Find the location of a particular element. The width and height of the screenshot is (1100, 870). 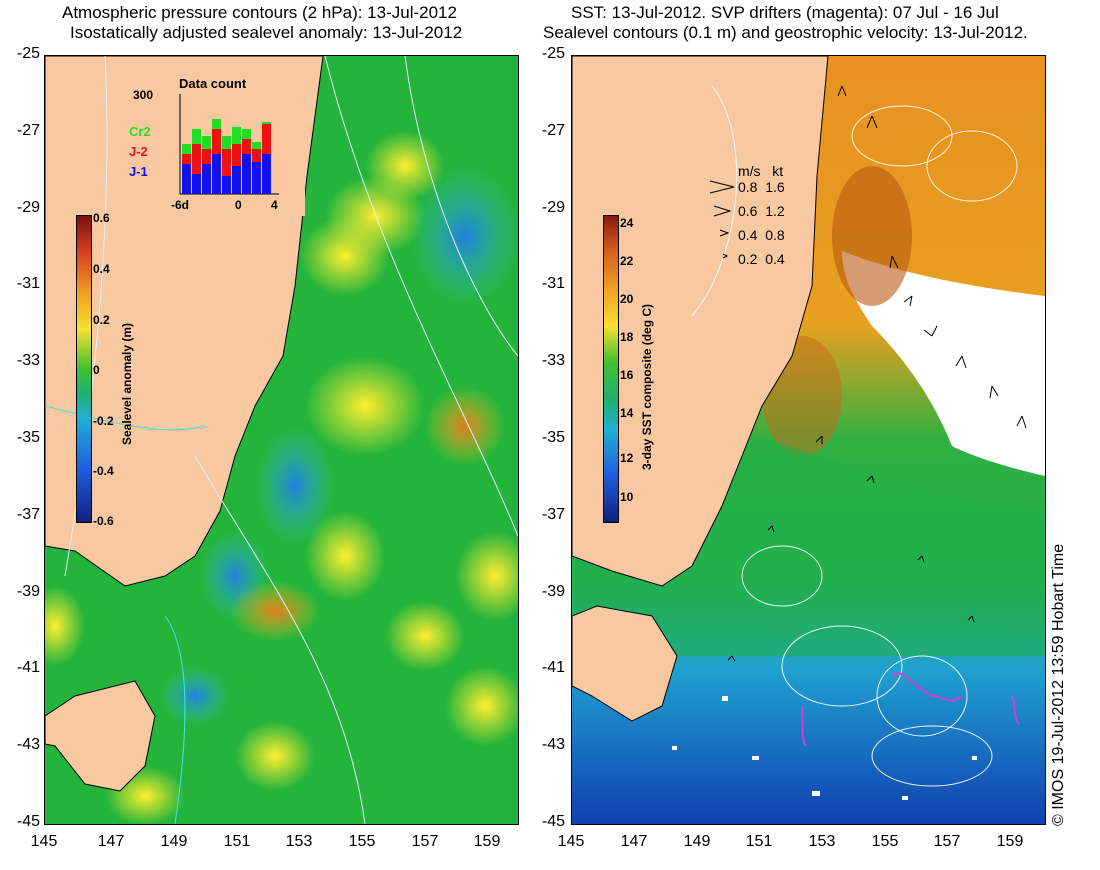

right-lat-label-5: -35 is located at coordinates (553, 437).